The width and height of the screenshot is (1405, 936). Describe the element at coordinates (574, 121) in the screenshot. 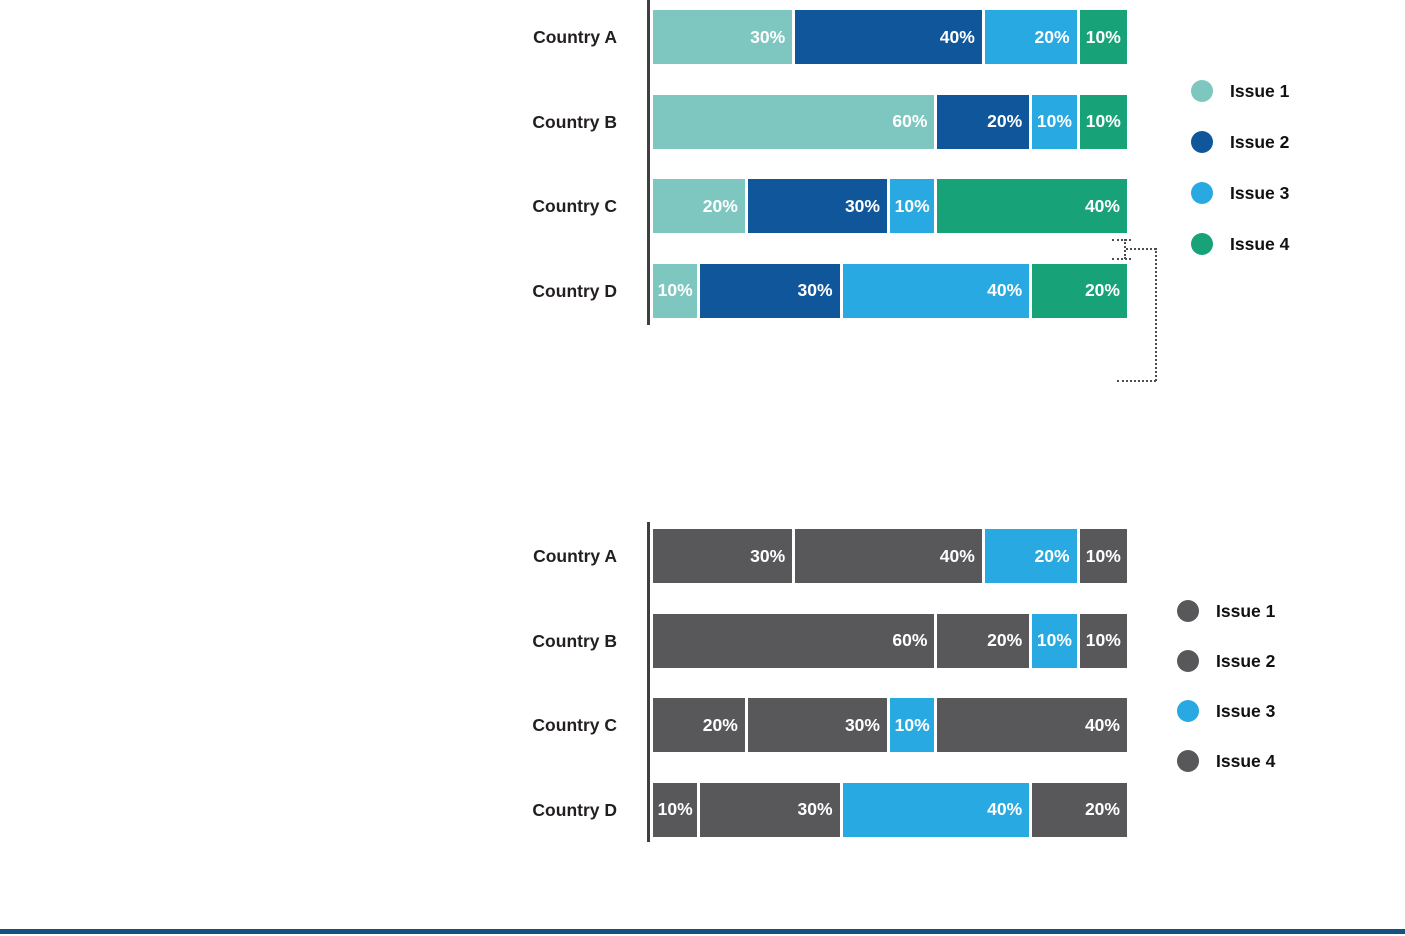

I see `category-label: Country B` at that location.